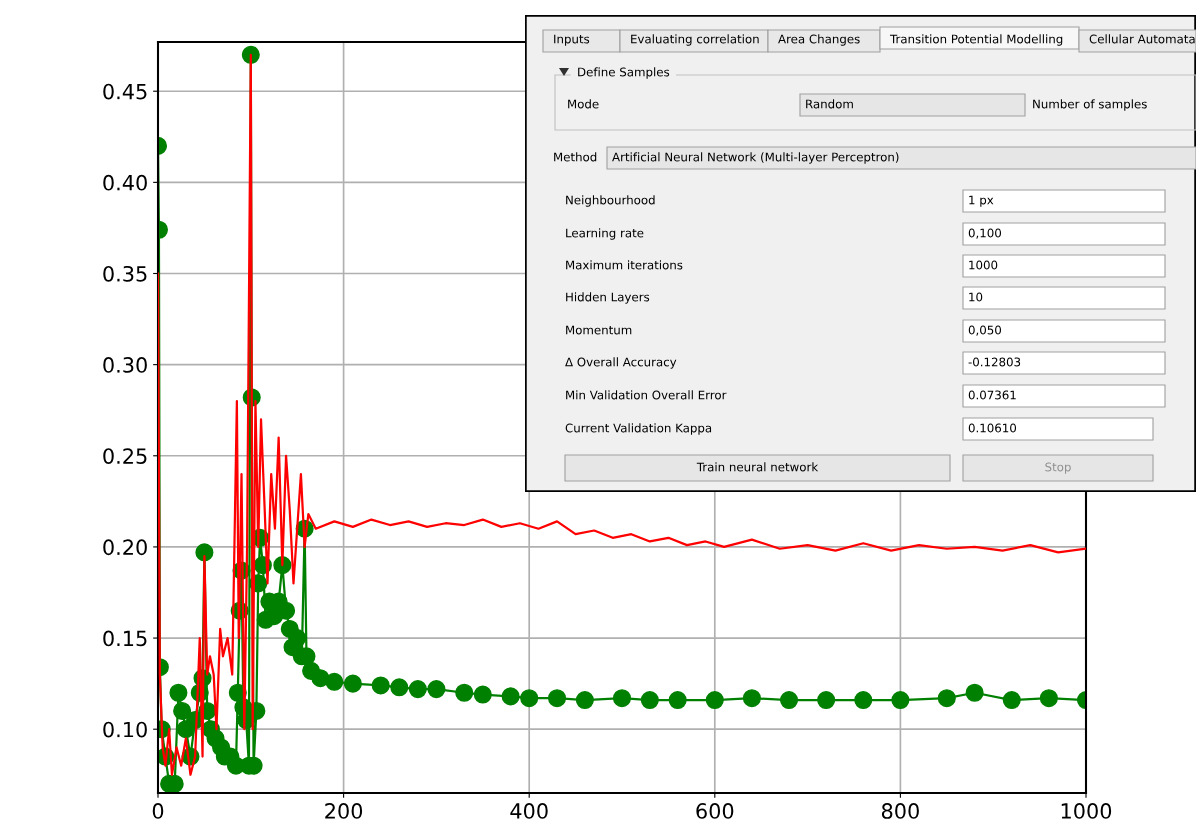 This screenshot has height=838, width=1196. Describe the element at coordinates (125, 365) in the screenshot. I see `y-tick-label: 0.30` at that location.